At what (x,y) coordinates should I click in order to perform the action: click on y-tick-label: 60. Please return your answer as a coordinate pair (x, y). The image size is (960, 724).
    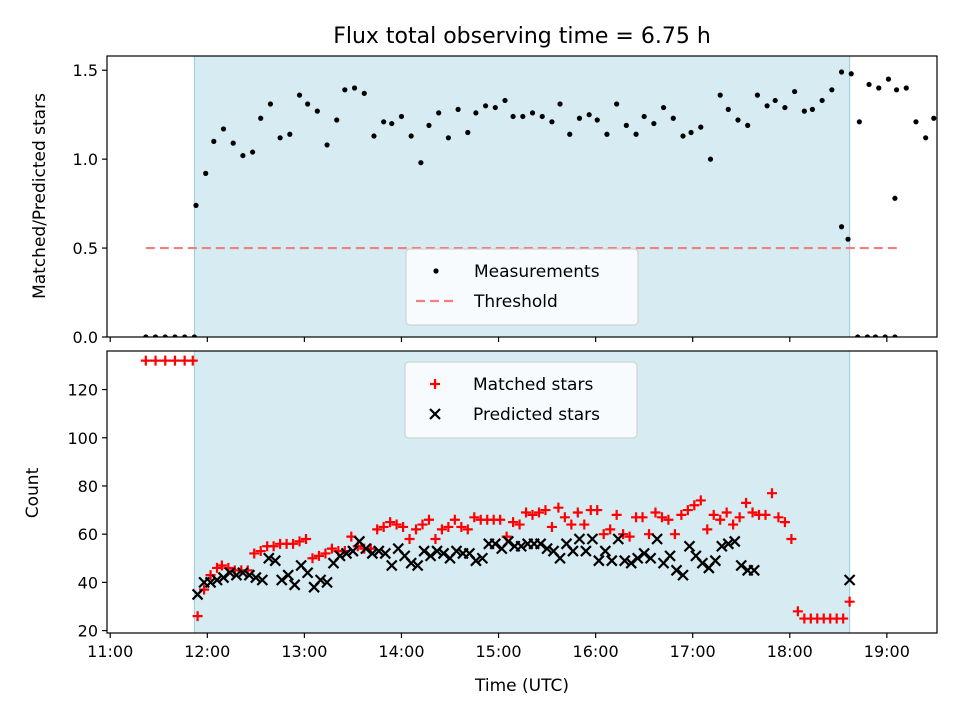
    Looking at the image, I should click on (88, 534).